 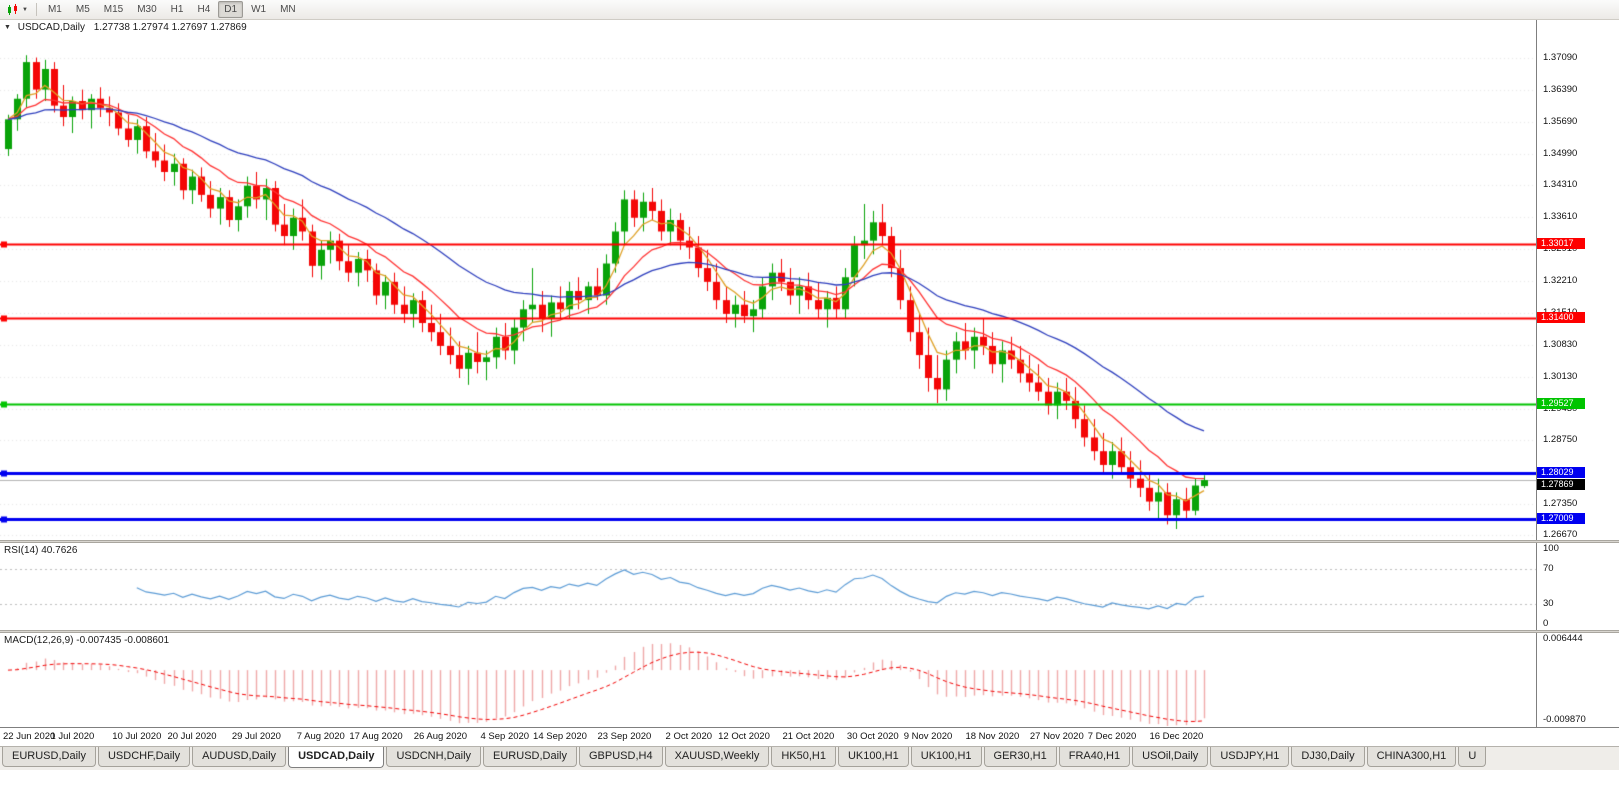 What do you see at coordinates (1560, 89) in the screenshot?
I see `price-axis-tick: 1.36390` at bounding box center [1560, 89].